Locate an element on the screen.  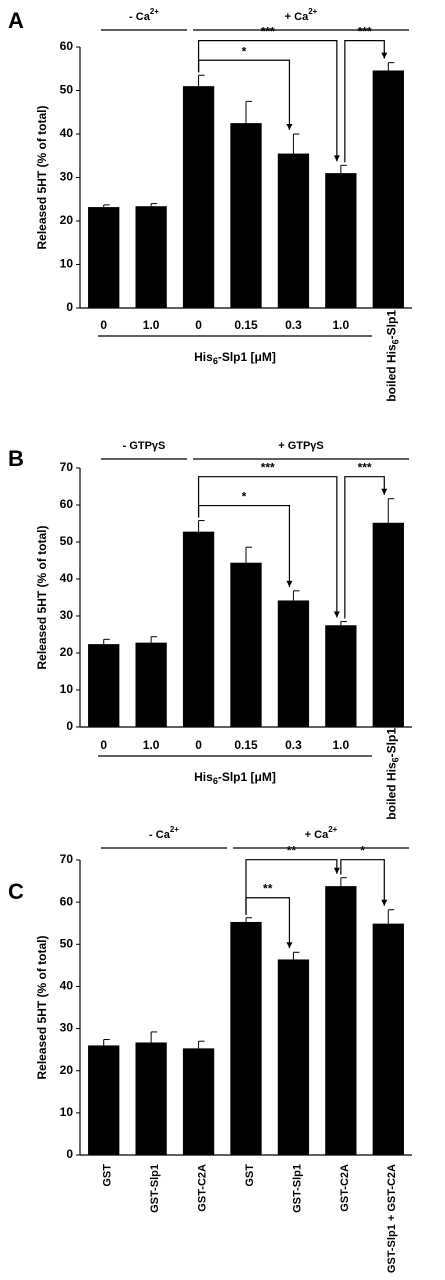
panel-label: A is located at coordinates (16, 20).